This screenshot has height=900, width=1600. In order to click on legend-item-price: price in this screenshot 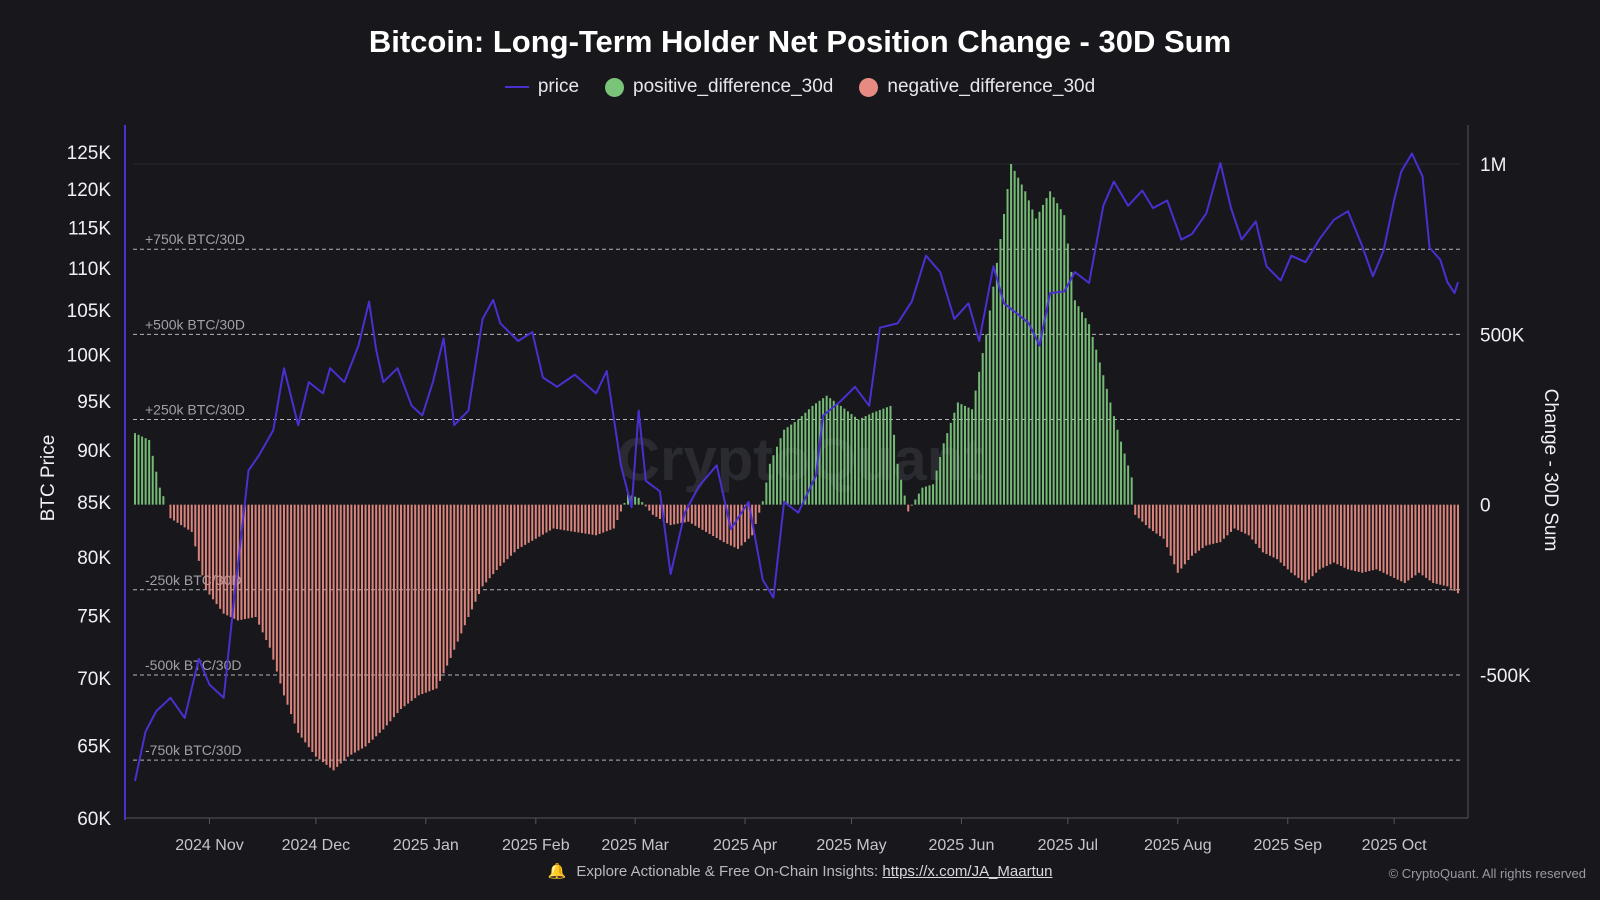, I will do `click(542, 87)`.